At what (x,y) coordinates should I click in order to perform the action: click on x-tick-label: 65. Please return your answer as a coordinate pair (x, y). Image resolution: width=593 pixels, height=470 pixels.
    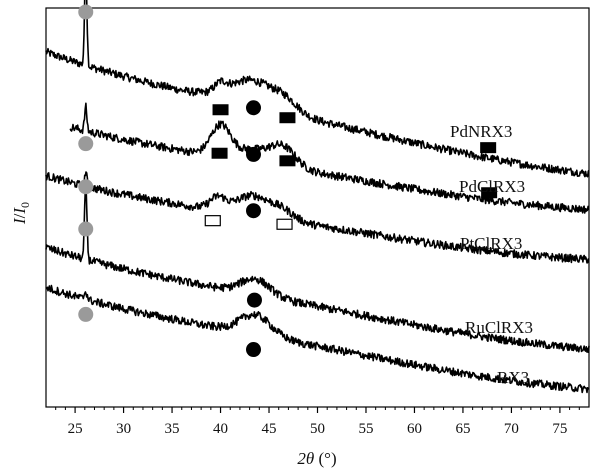
    Looking at the image, I should click on (462, 429).